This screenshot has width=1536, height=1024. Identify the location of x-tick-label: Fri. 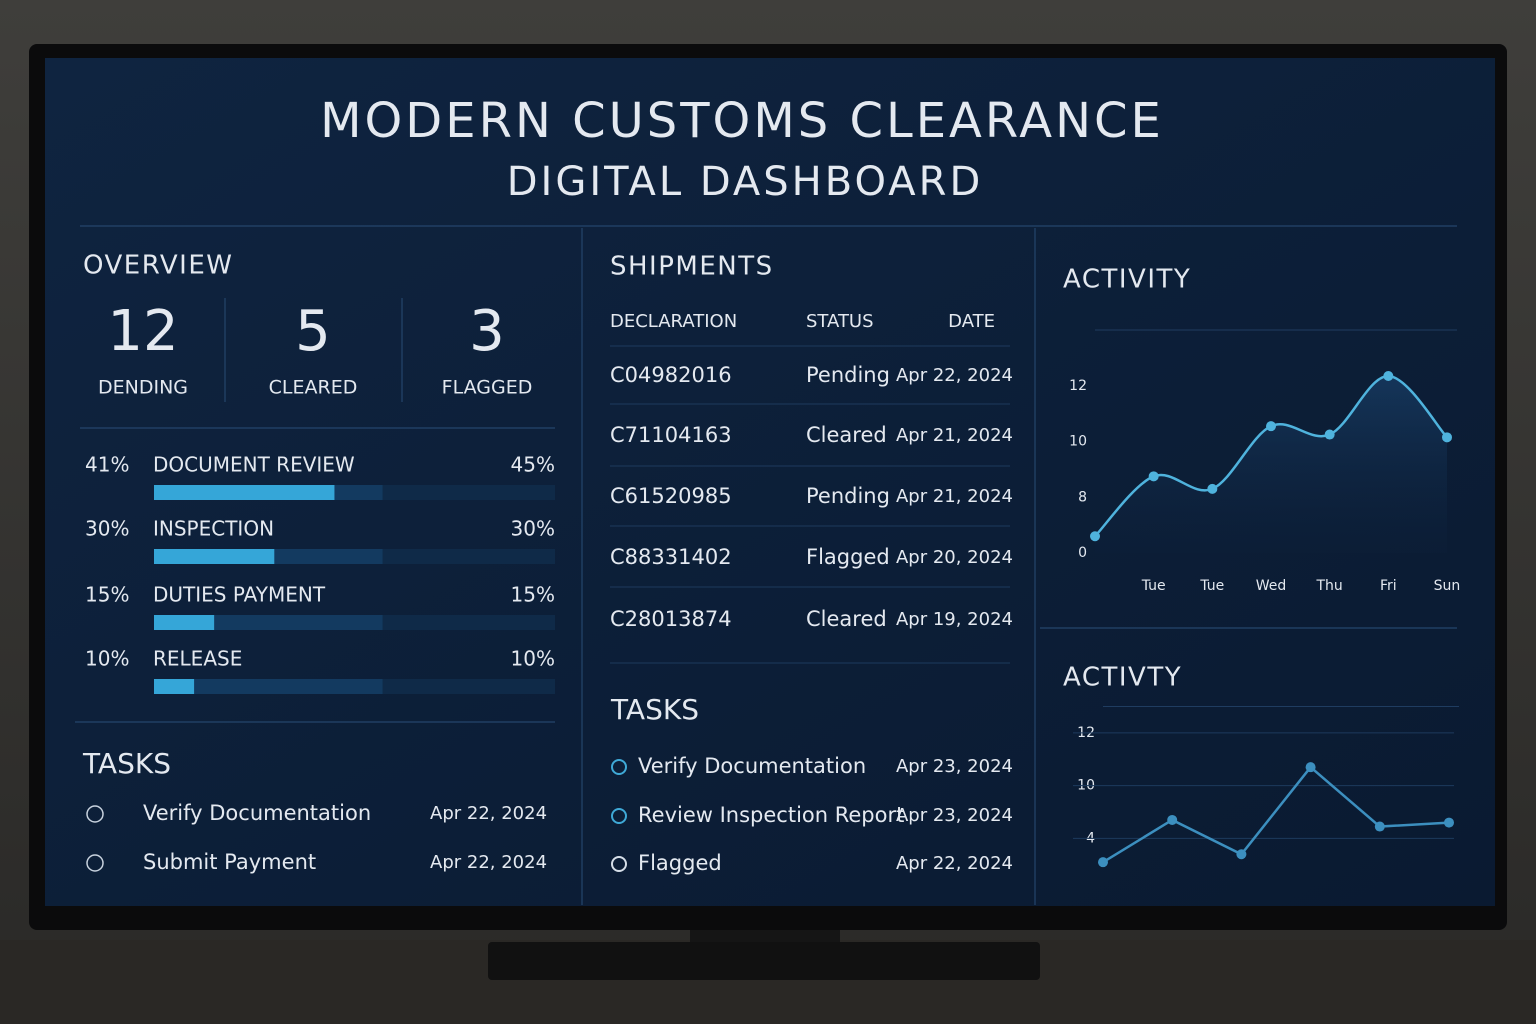
(1388, 586).